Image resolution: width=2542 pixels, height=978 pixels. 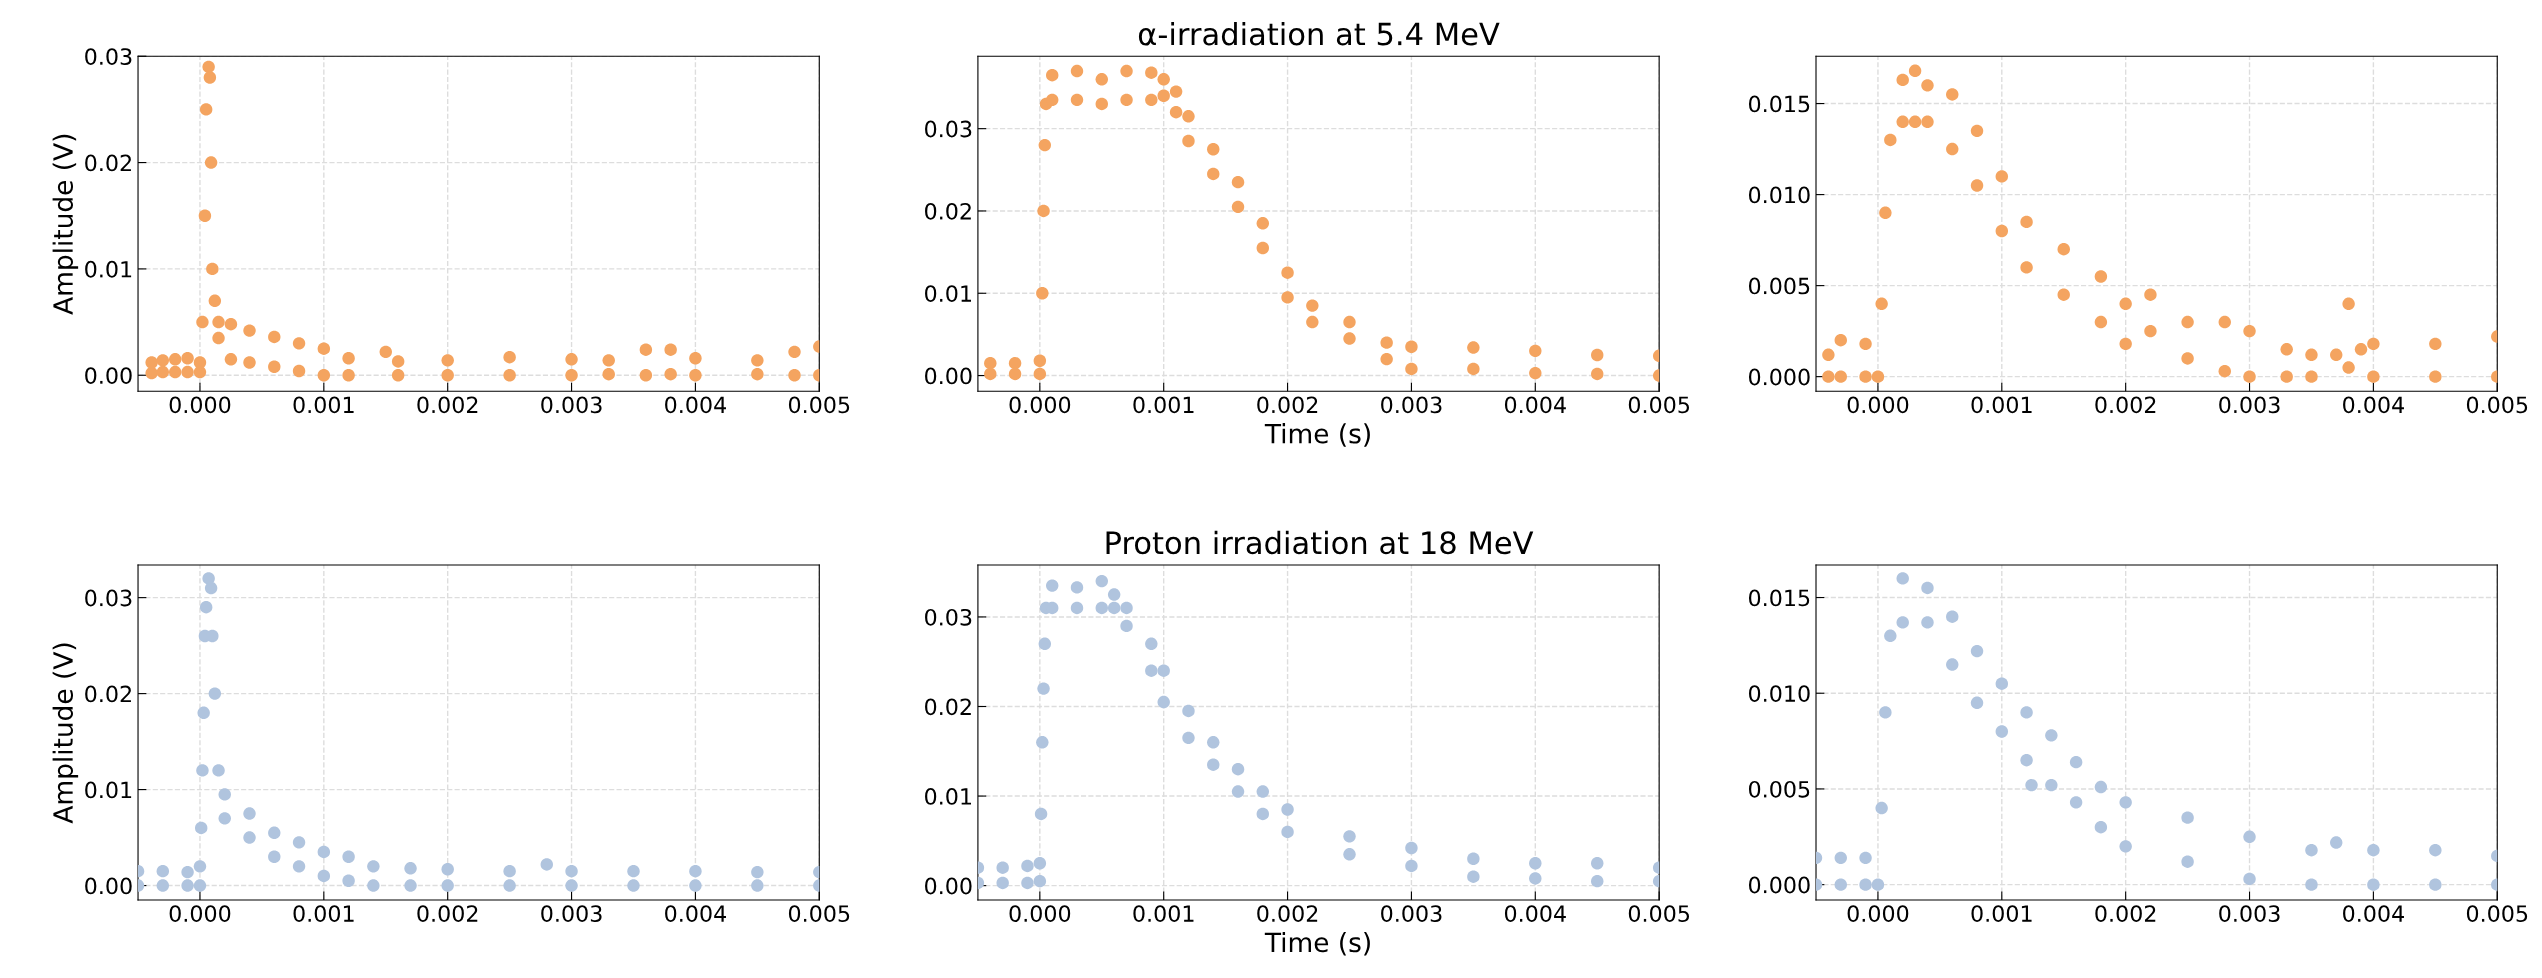 I want to click on y-tick-label: 0.005, so click(x=1779, y=789).